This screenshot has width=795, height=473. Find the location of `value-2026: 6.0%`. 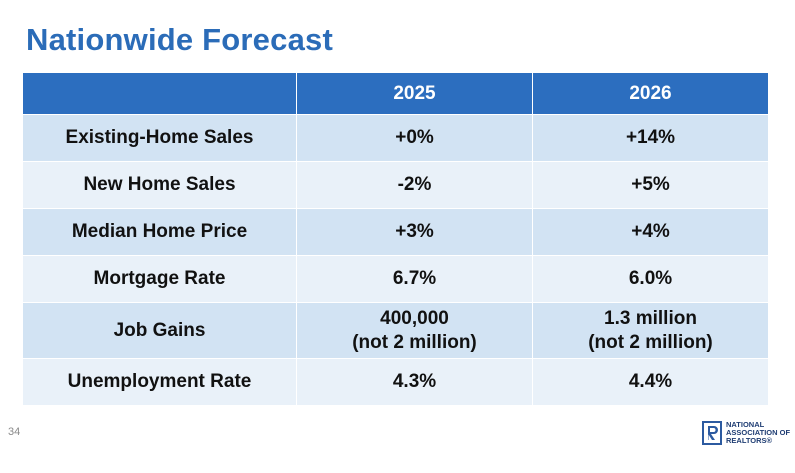

value-2026: 6.0% is located at coordinates (650, 279).